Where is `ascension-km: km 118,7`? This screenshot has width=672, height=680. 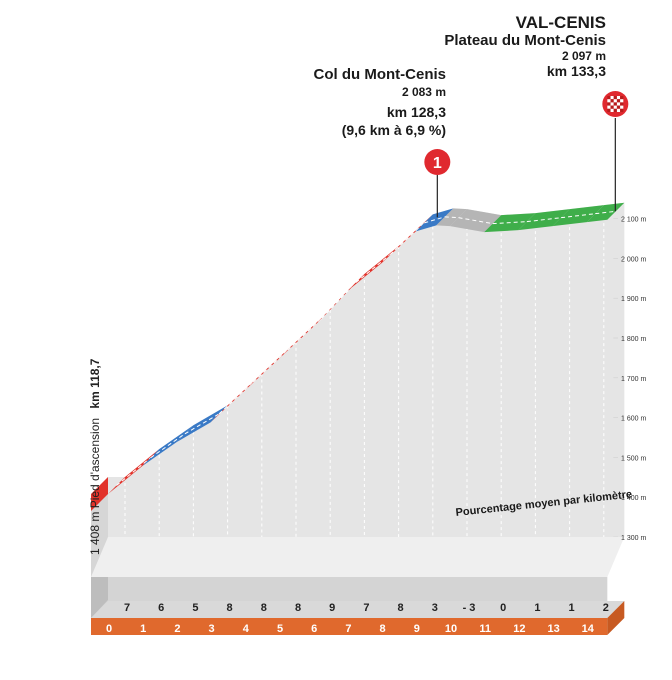
ascension-km: km 118,7 is located at coordinates (95, 383).